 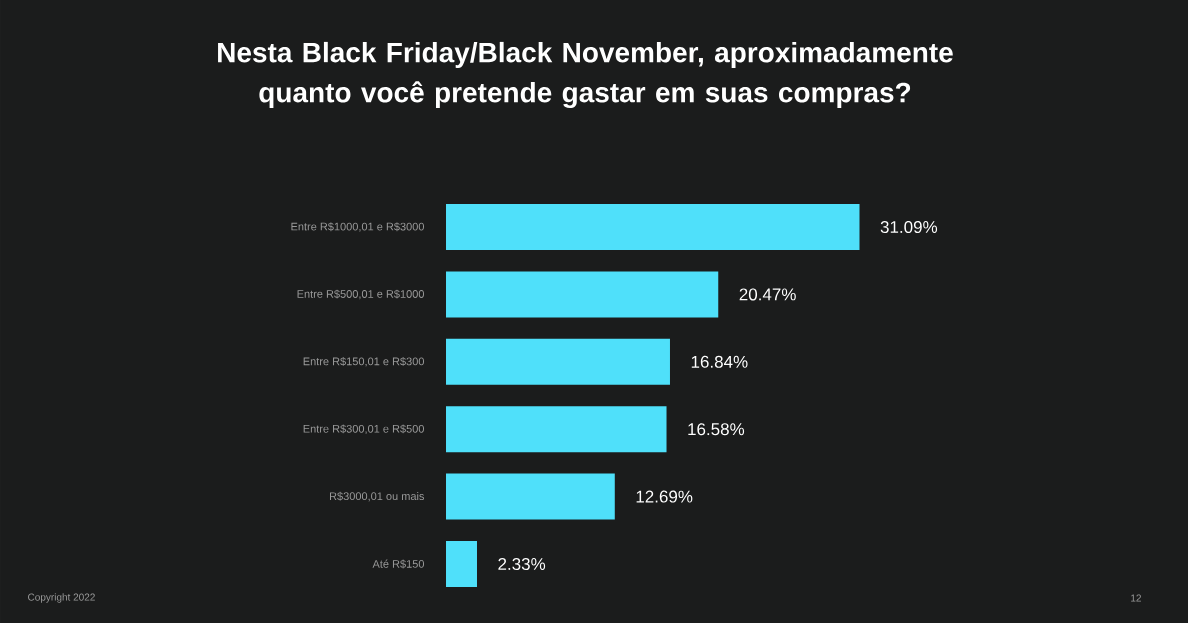 What do you see at coordinates (767, 294) in the screenshot?
I see `data-label: 20.47%` at bounding box center [767, 294].